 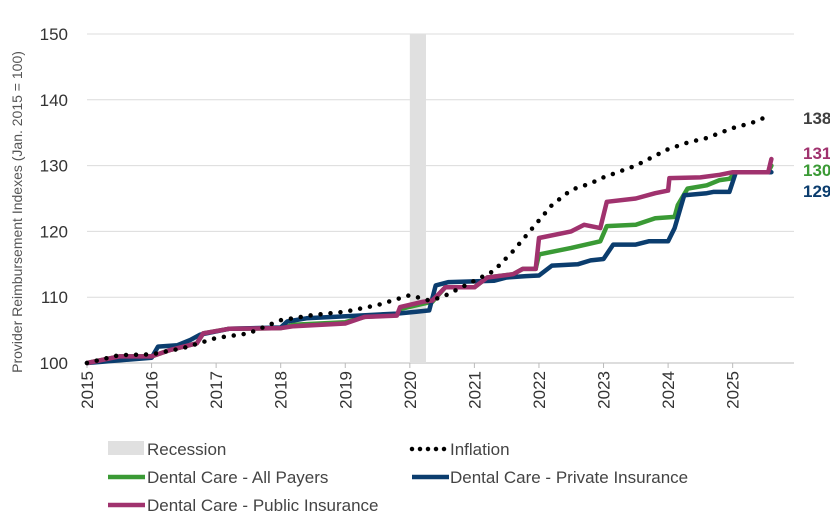 What do you see at coordinates (54, 34) in the screenshot?
I see `y-tick-label: 150` at bounding box center [54, 34].